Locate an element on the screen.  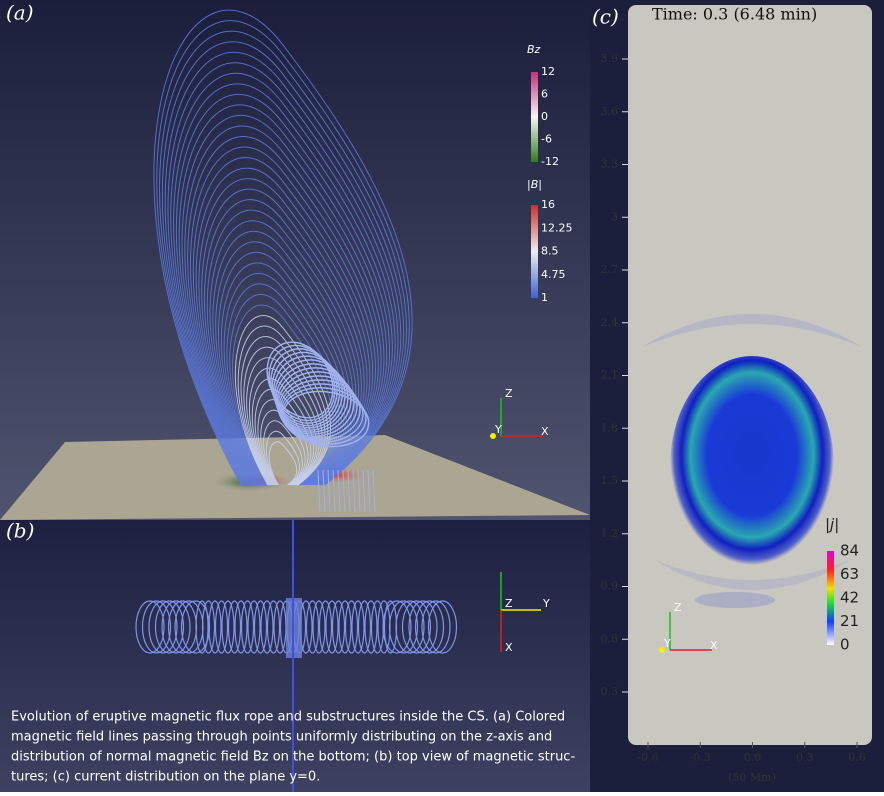
colorbar-title: |j| is located at coordinates (832, 525).